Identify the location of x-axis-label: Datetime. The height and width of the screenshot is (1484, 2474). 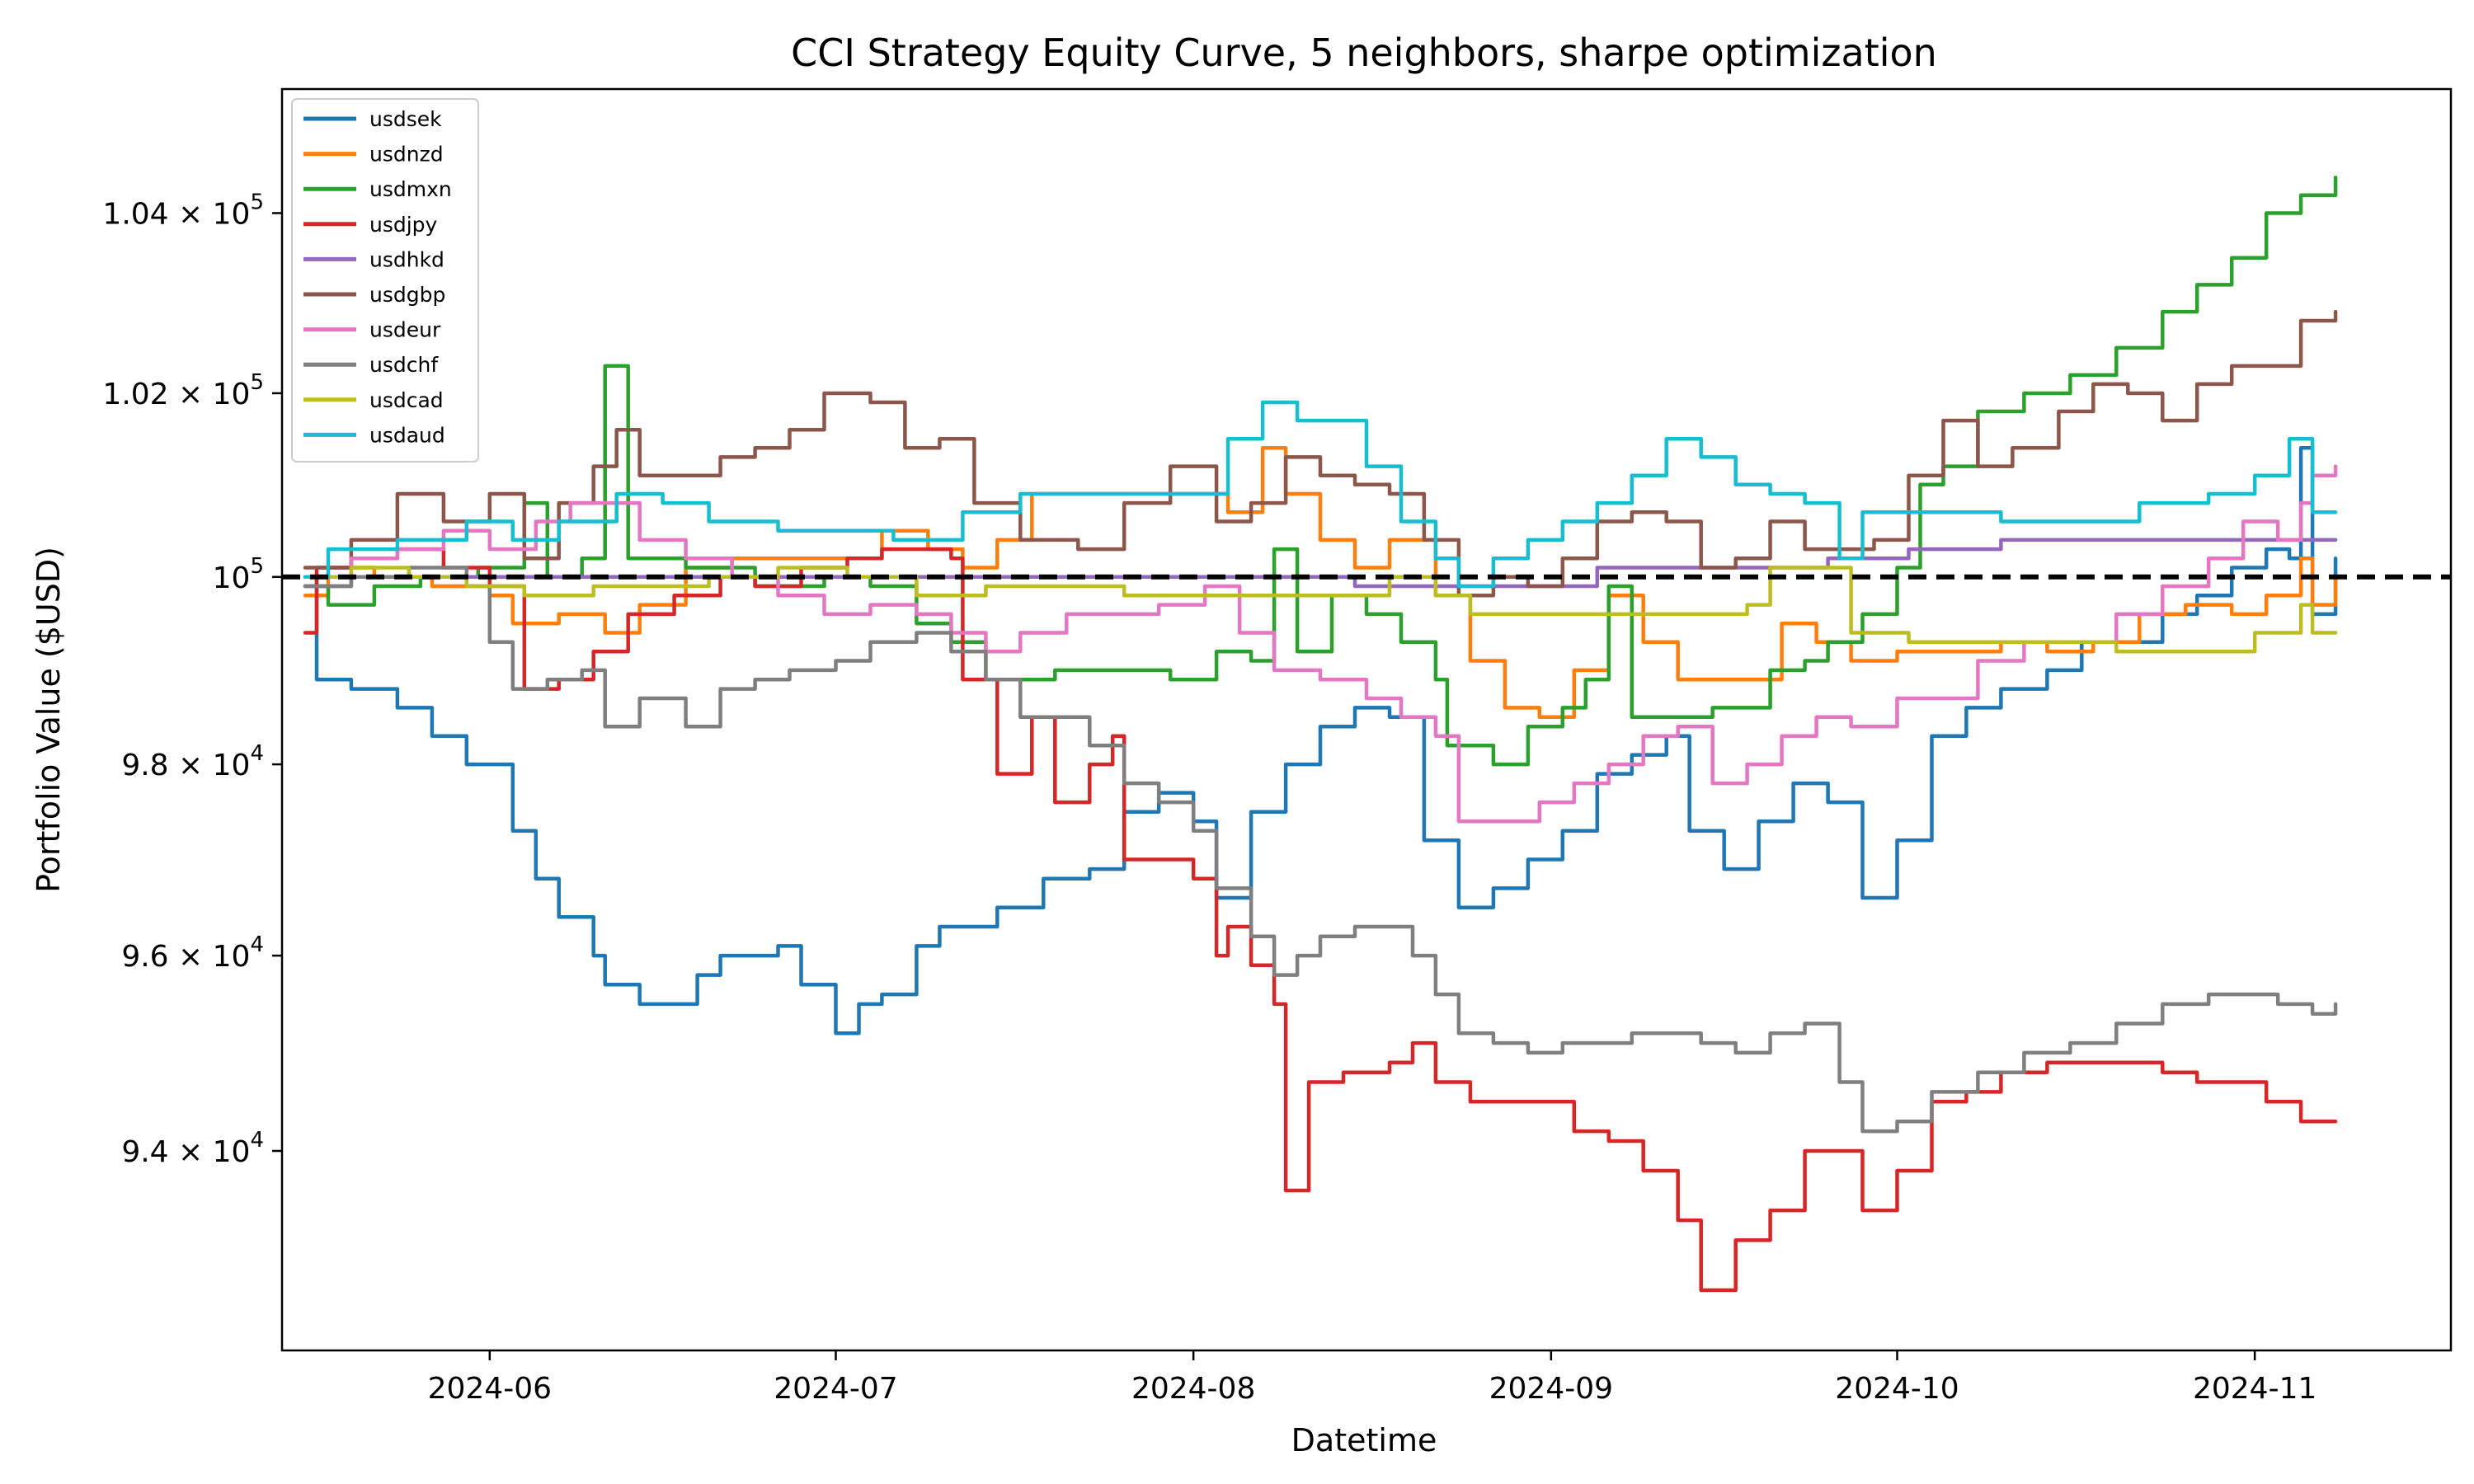
(1364, 1440).